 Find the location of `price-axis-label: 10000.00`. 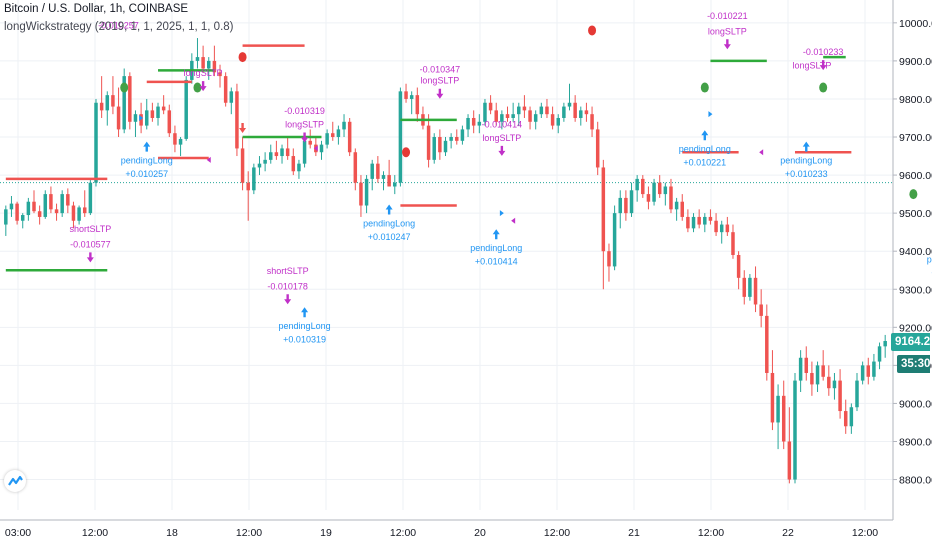

price-axis-label: 10000.00 is located at coordinates (915, 24).